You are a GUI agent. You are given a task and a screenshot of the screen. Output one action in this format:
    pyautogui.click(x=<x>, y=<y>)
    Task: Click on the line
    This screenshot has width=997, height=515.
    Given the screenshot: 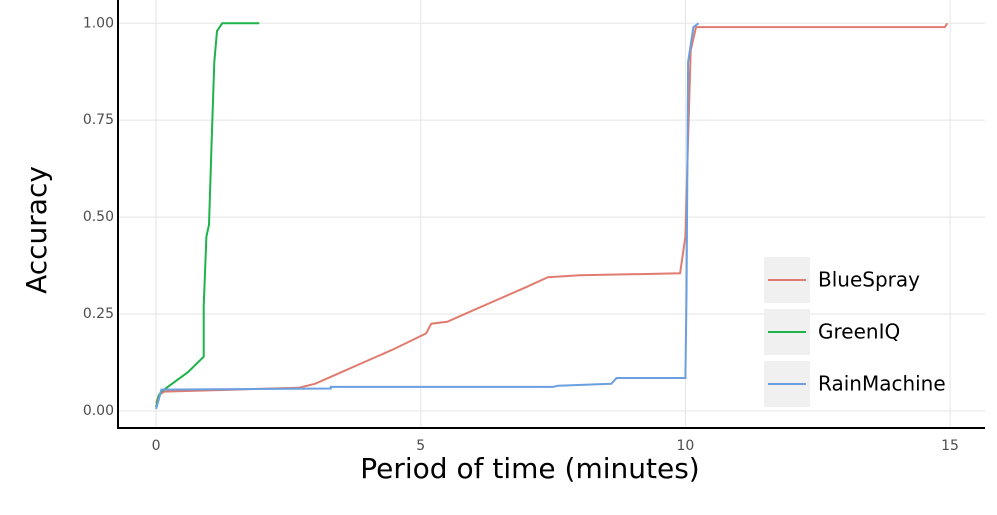 What is the action you would take?
    pyautogui.click(x=207, y=215)
    